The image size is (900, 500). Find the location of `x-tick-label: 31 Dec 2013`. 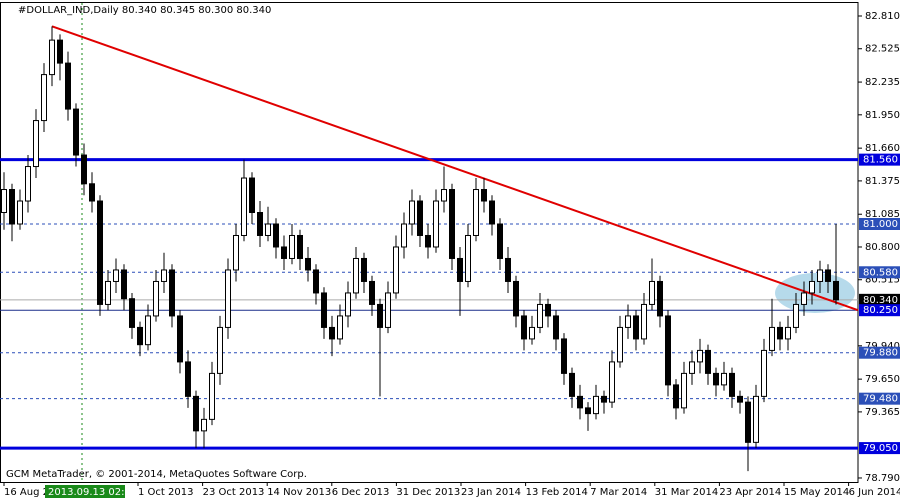

x-tick-label: 31 Dec 2013 is located at coordinates (428, 492).